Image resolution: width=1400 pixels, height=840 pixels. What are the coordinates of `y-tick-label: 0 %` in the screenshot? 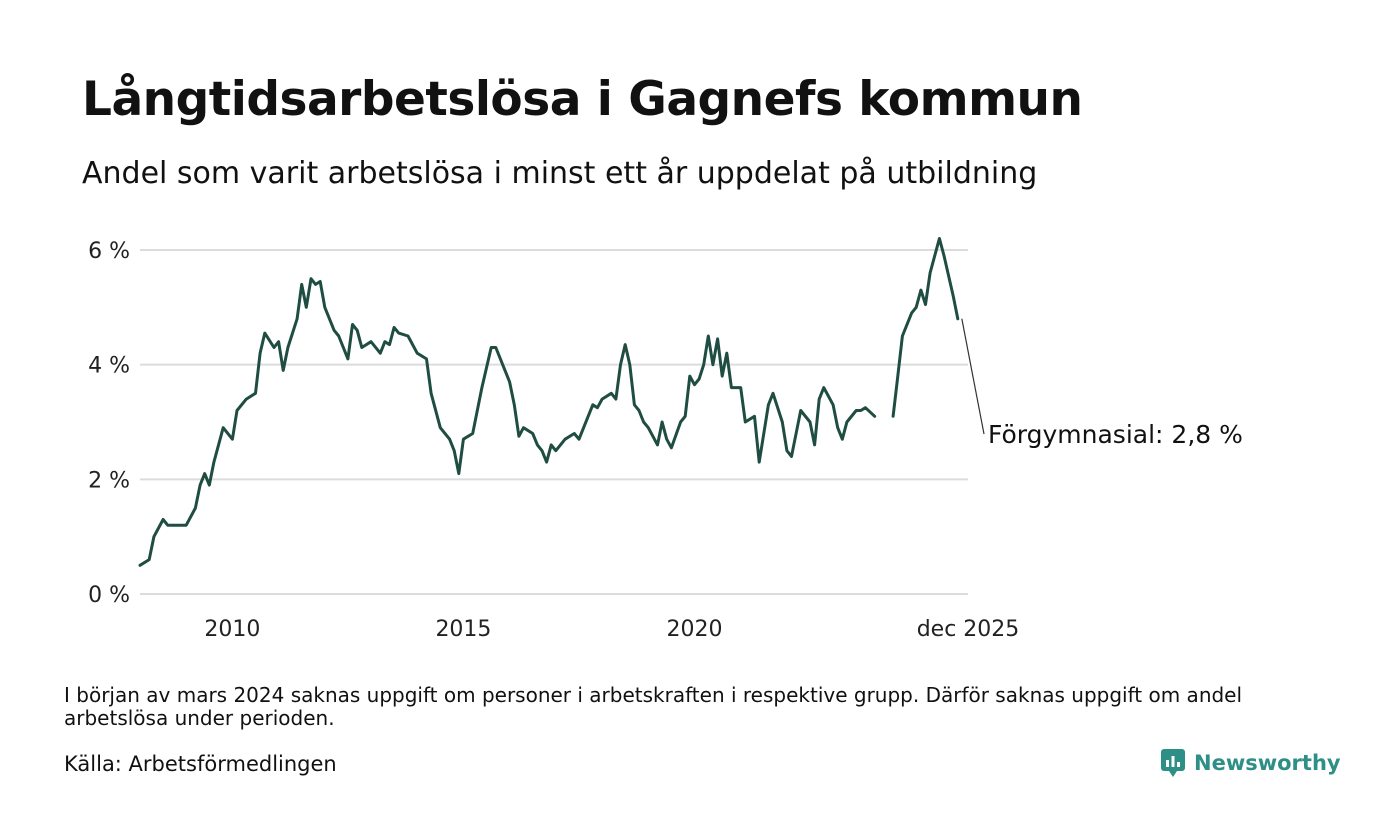 It's located at (109, 595).